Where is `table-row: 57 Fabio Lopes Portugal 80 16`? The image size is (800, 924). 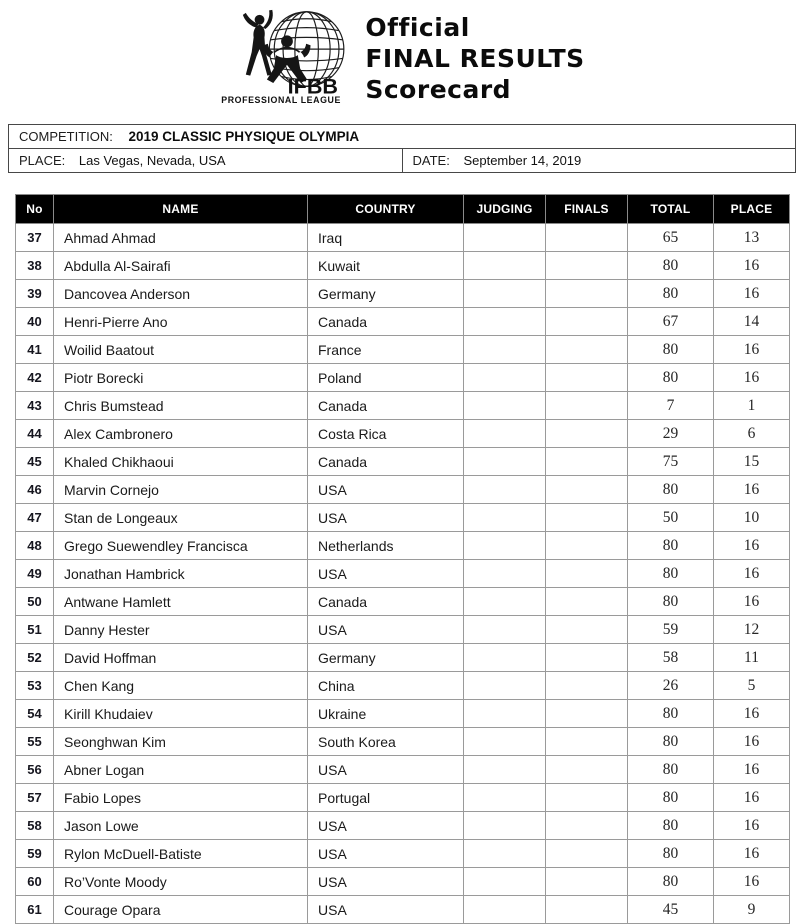 table-row: 57 Fabio Lopes Portugal 80 16 is located at coordinates (402, 797).